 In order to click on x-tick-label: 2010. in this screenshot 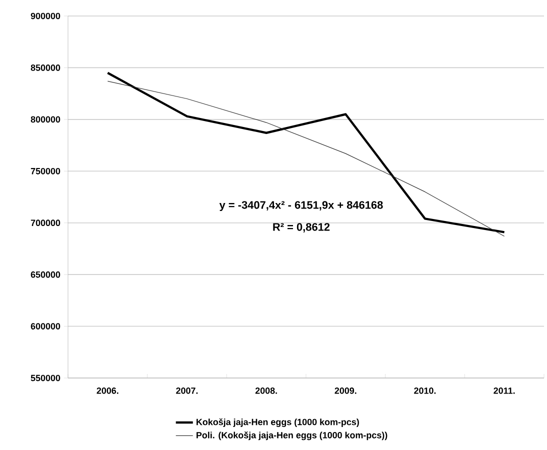, I will do `click(425, 391)`.